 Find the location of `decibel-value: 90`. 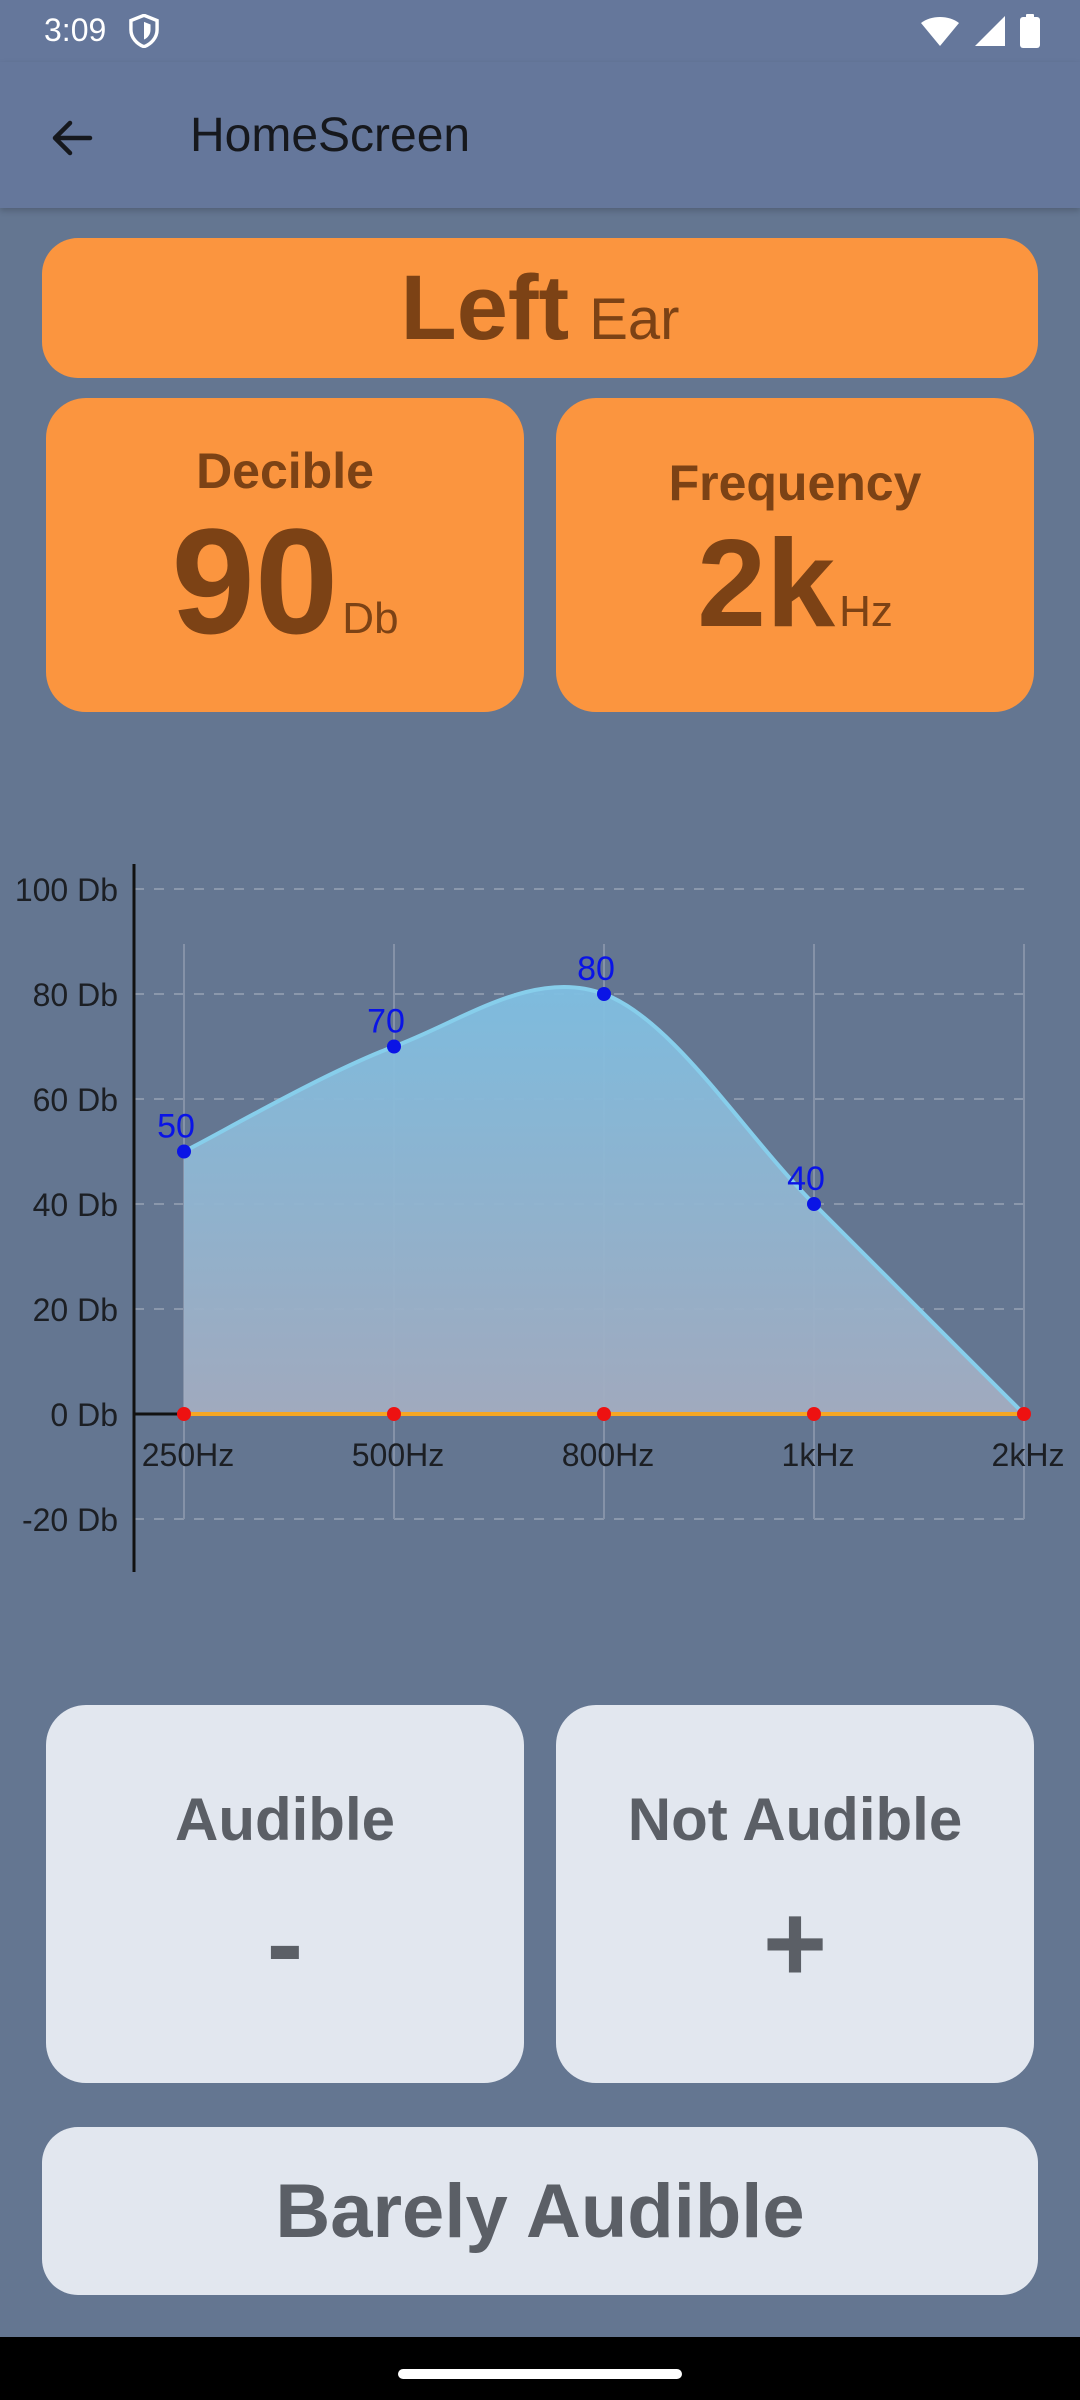

decibel-value: 90 is located at coordinates (255, 581).